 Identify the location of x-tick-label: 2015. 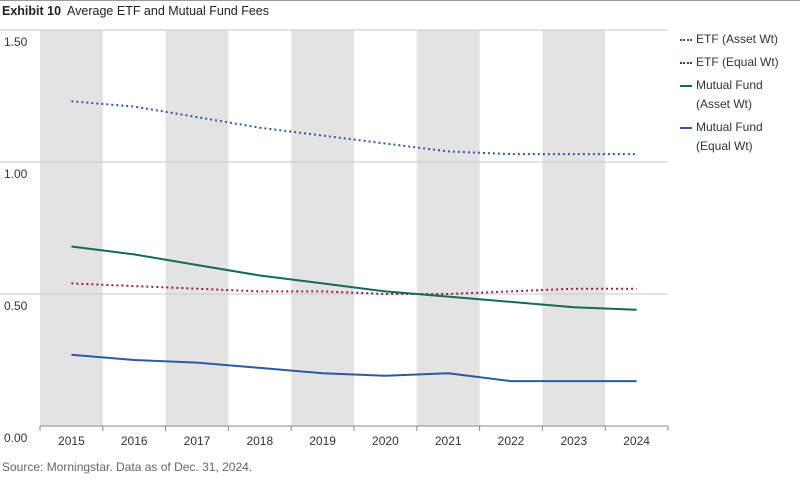
(71, 441).